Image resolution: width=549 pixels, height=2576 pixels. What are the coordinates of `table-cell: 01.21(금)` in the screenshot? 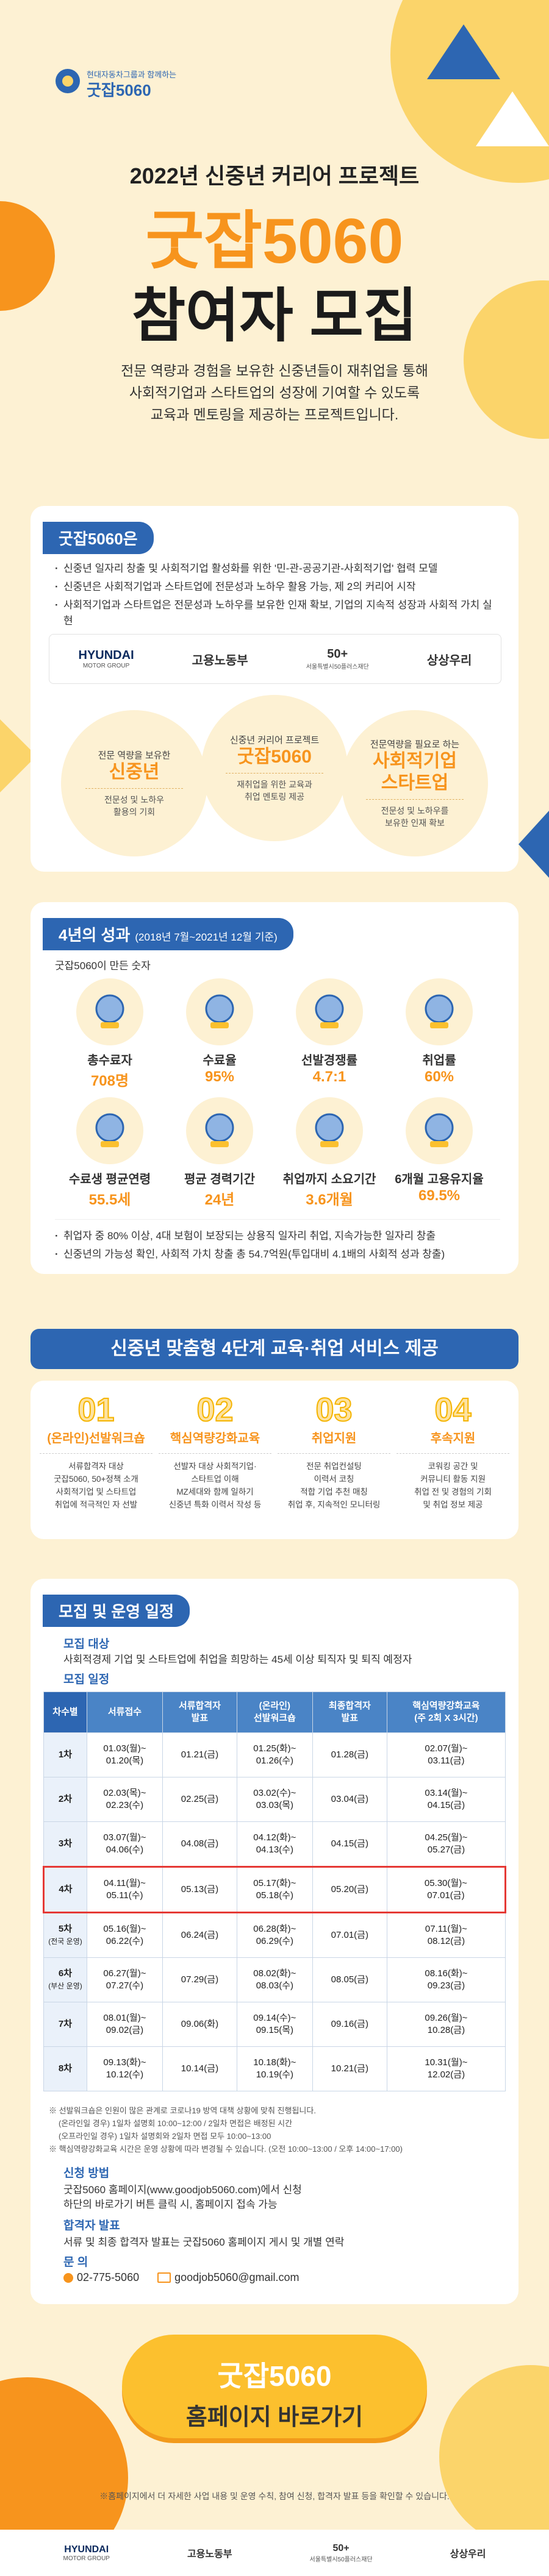 It's located at (199, 1754).